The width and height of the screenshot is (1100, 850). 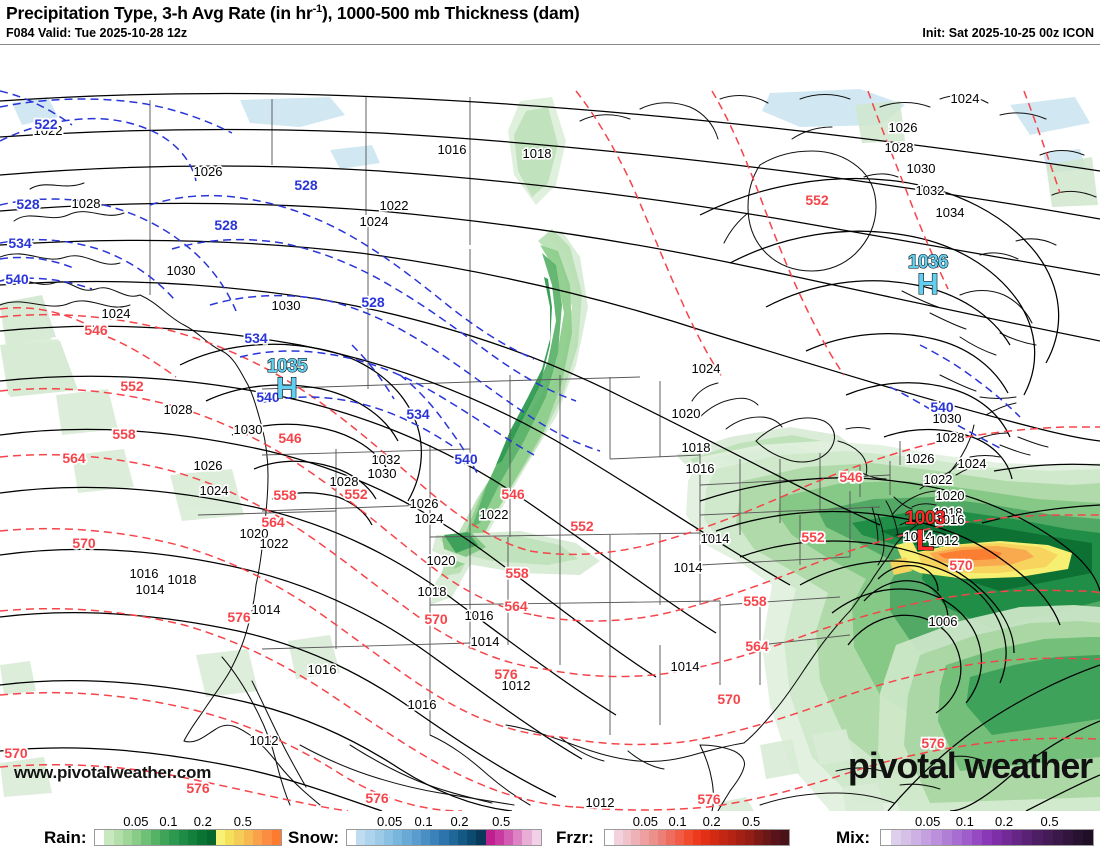 I want to click on svg-text: 1032, so click(x=930, y=190).